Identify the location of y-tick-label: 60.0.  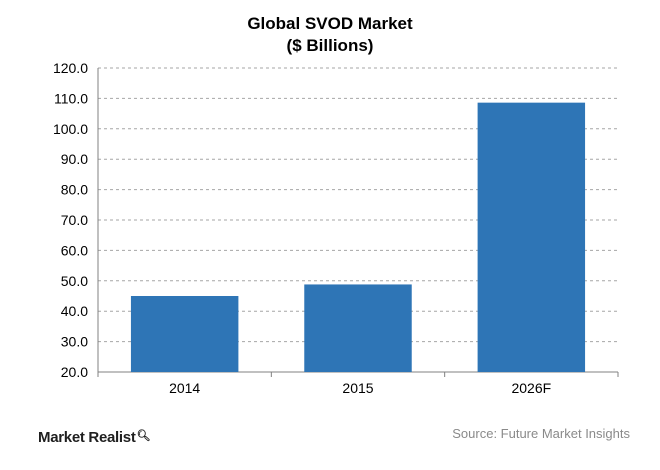
(74, 250).